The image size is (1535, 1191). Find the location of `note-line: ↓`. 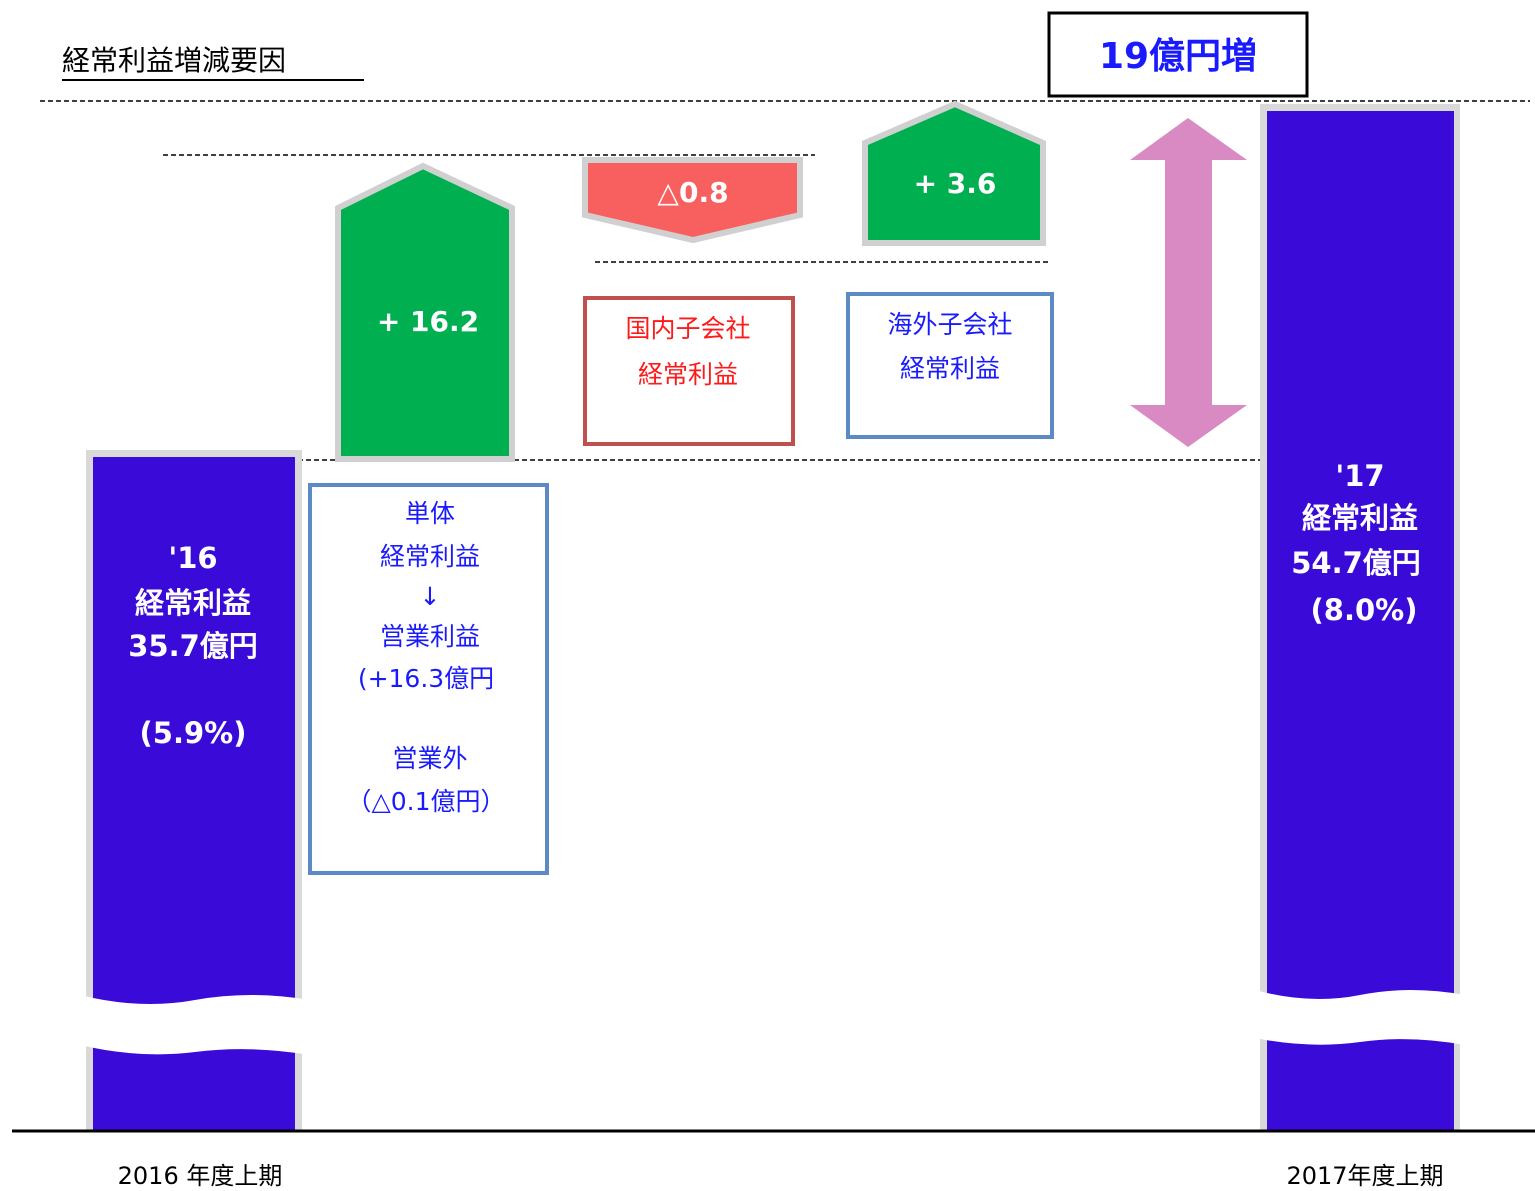

note-line: ↓ is located at coordinates (430, 596).